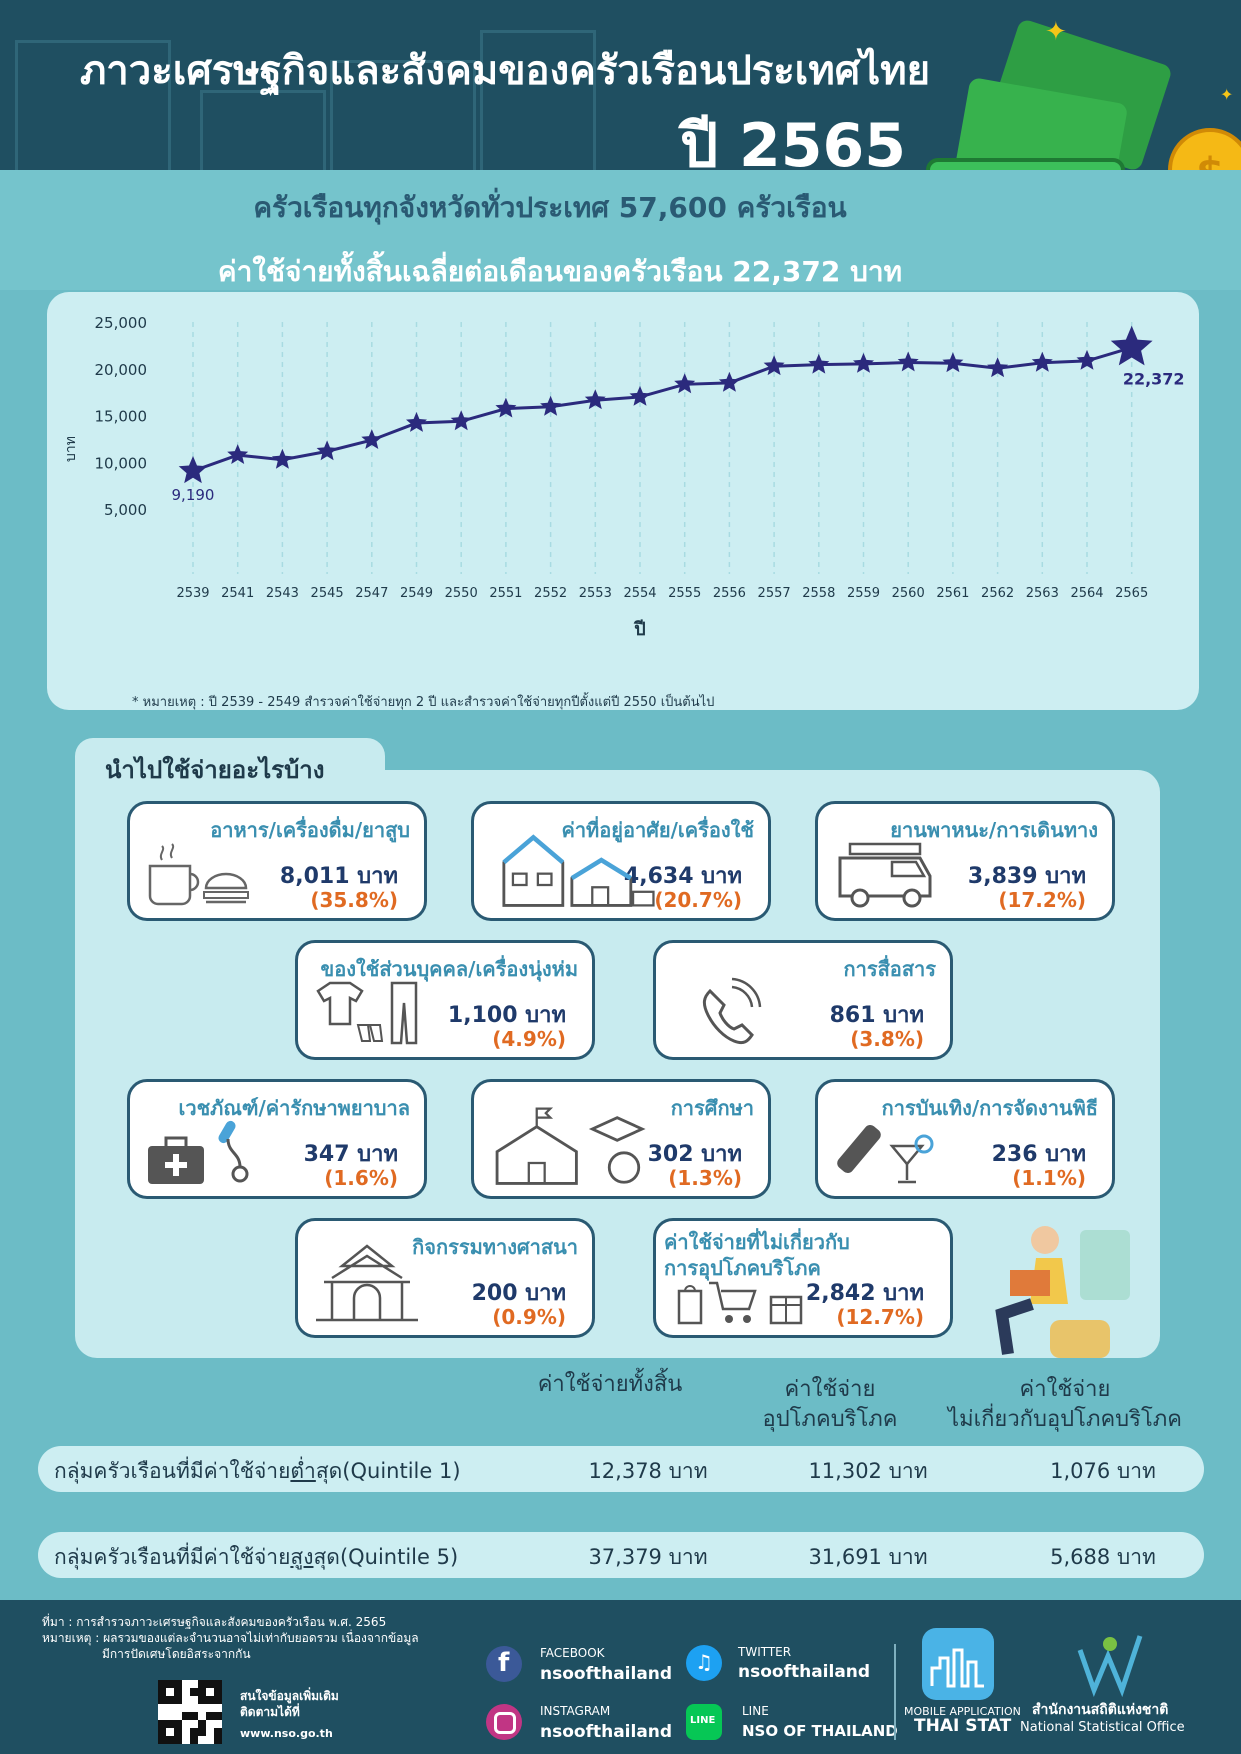 The image size is (1241, 1754). I want to click on qr-caption-line1: สนใจข้อมูลเพิ่มเติม, so click(289, 1696).